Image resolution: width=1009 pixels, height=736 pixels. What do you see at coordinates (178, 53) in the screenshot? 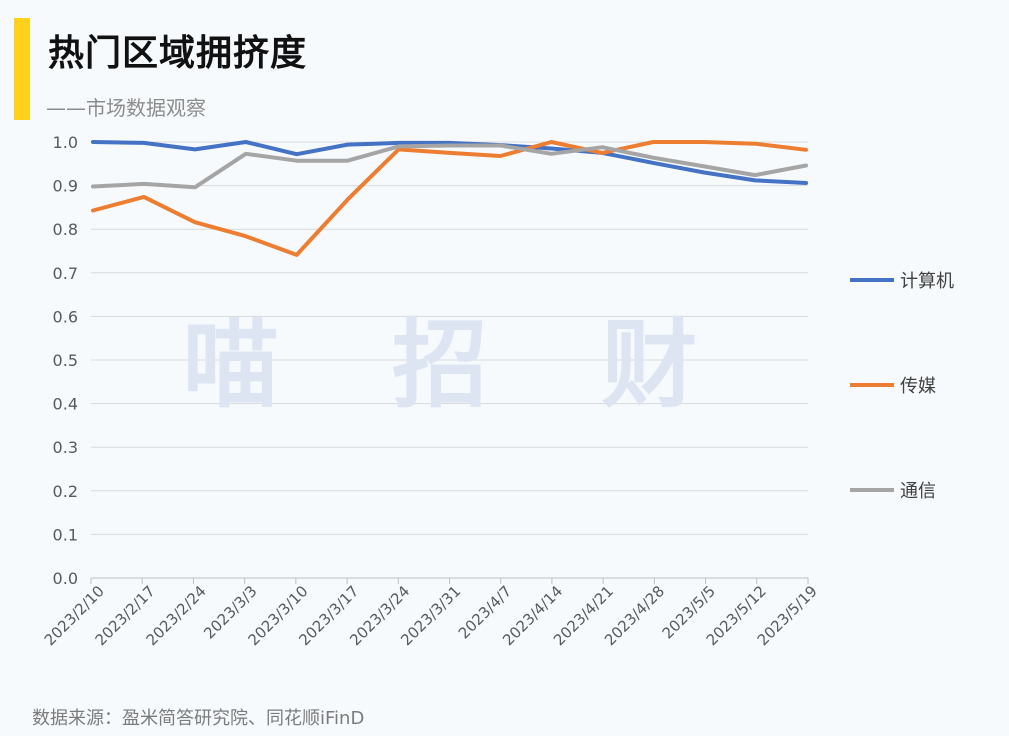
I see `page-title: 热门区域拥挤度` at bounding box center [178, 53].